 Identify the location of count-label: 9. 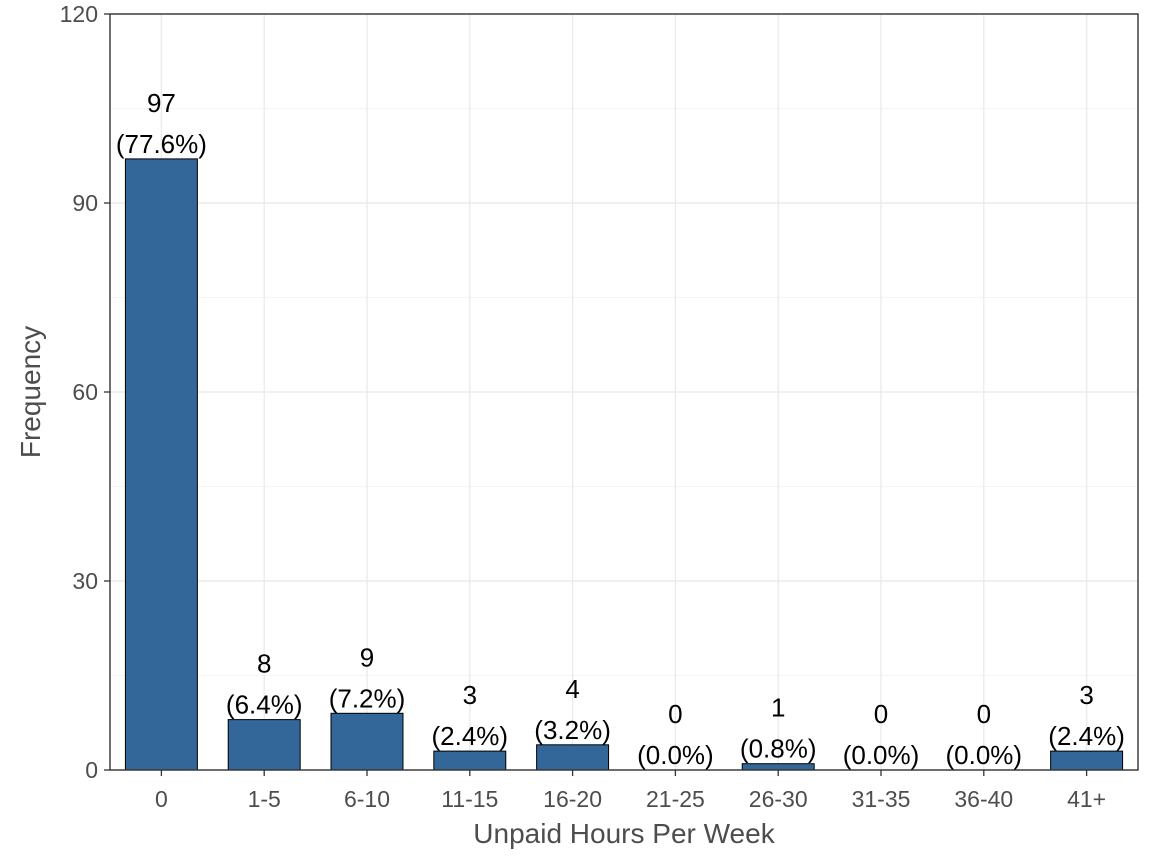
(367, 657).